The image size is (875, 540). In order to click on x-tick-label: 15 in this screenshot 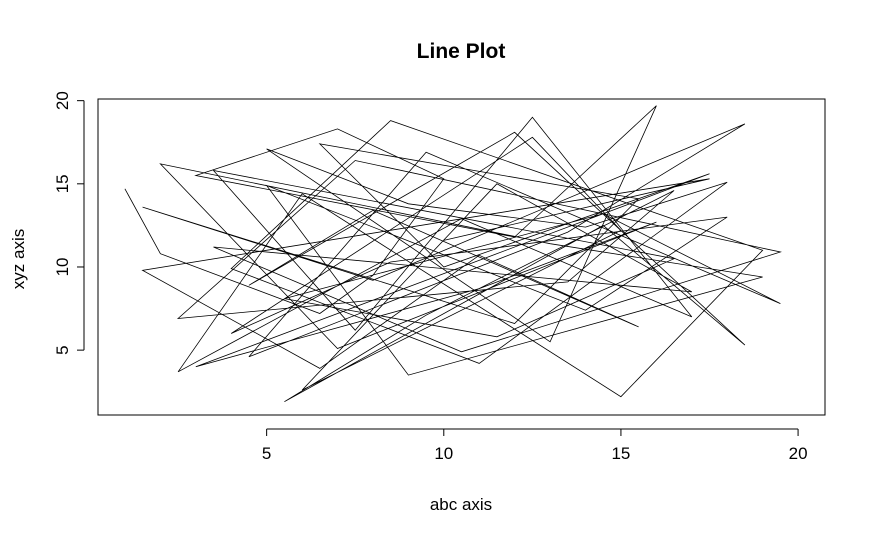, I will do `click(620, 453)`.